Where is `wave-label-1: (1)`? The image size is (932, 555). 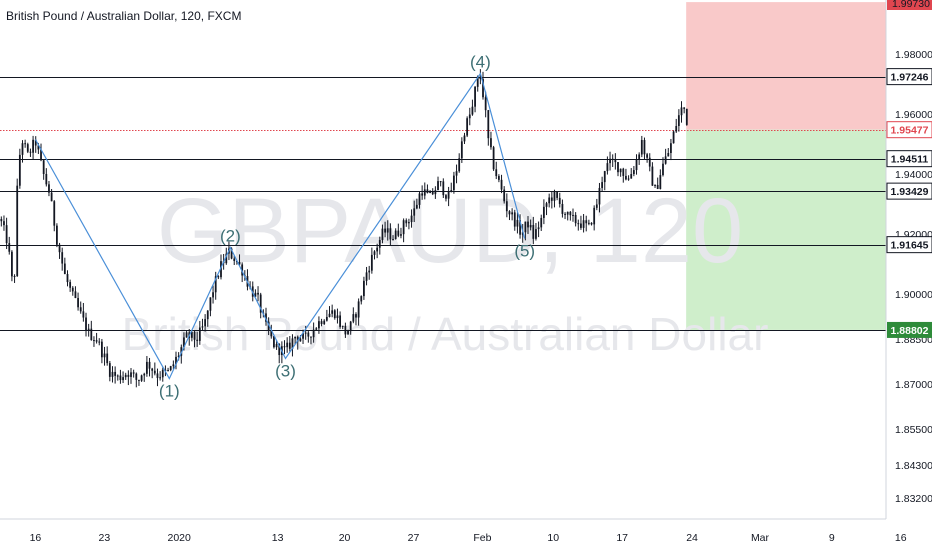
wave-label-1: (1) is located at coordinates (169, 391).